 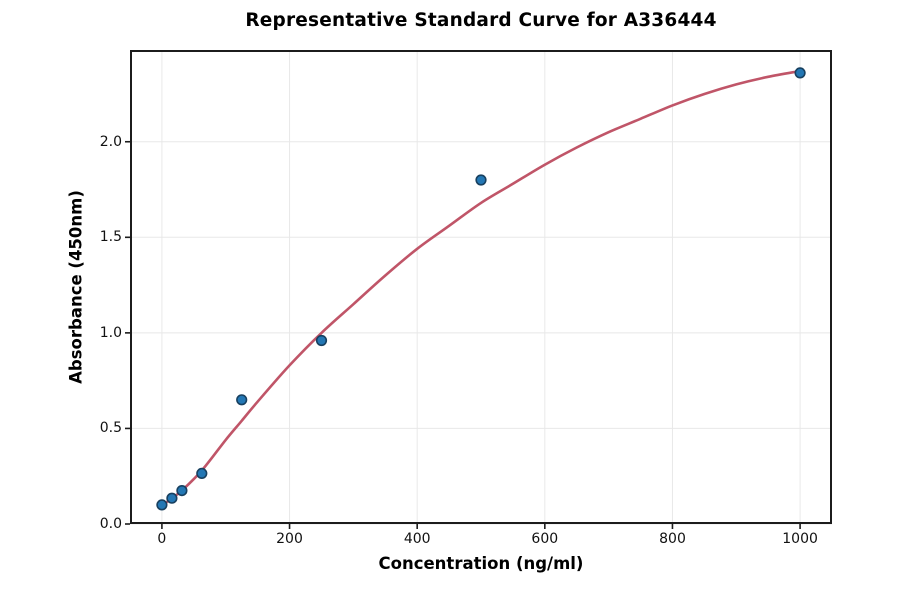 I want to click on y-tick-label: 2.0, so click(x=110, y=141).